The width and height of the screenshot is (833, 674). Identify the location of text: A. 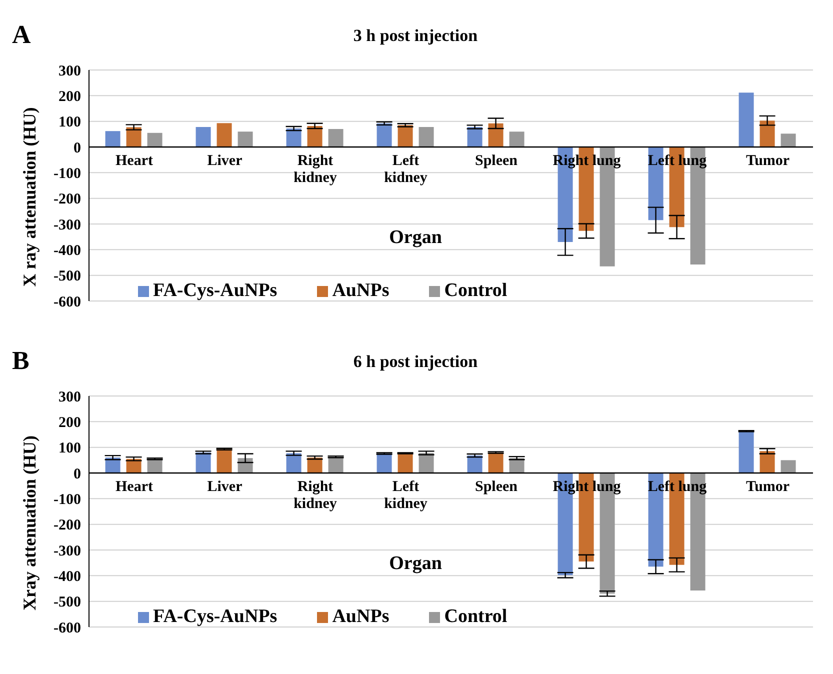
(21, 35).